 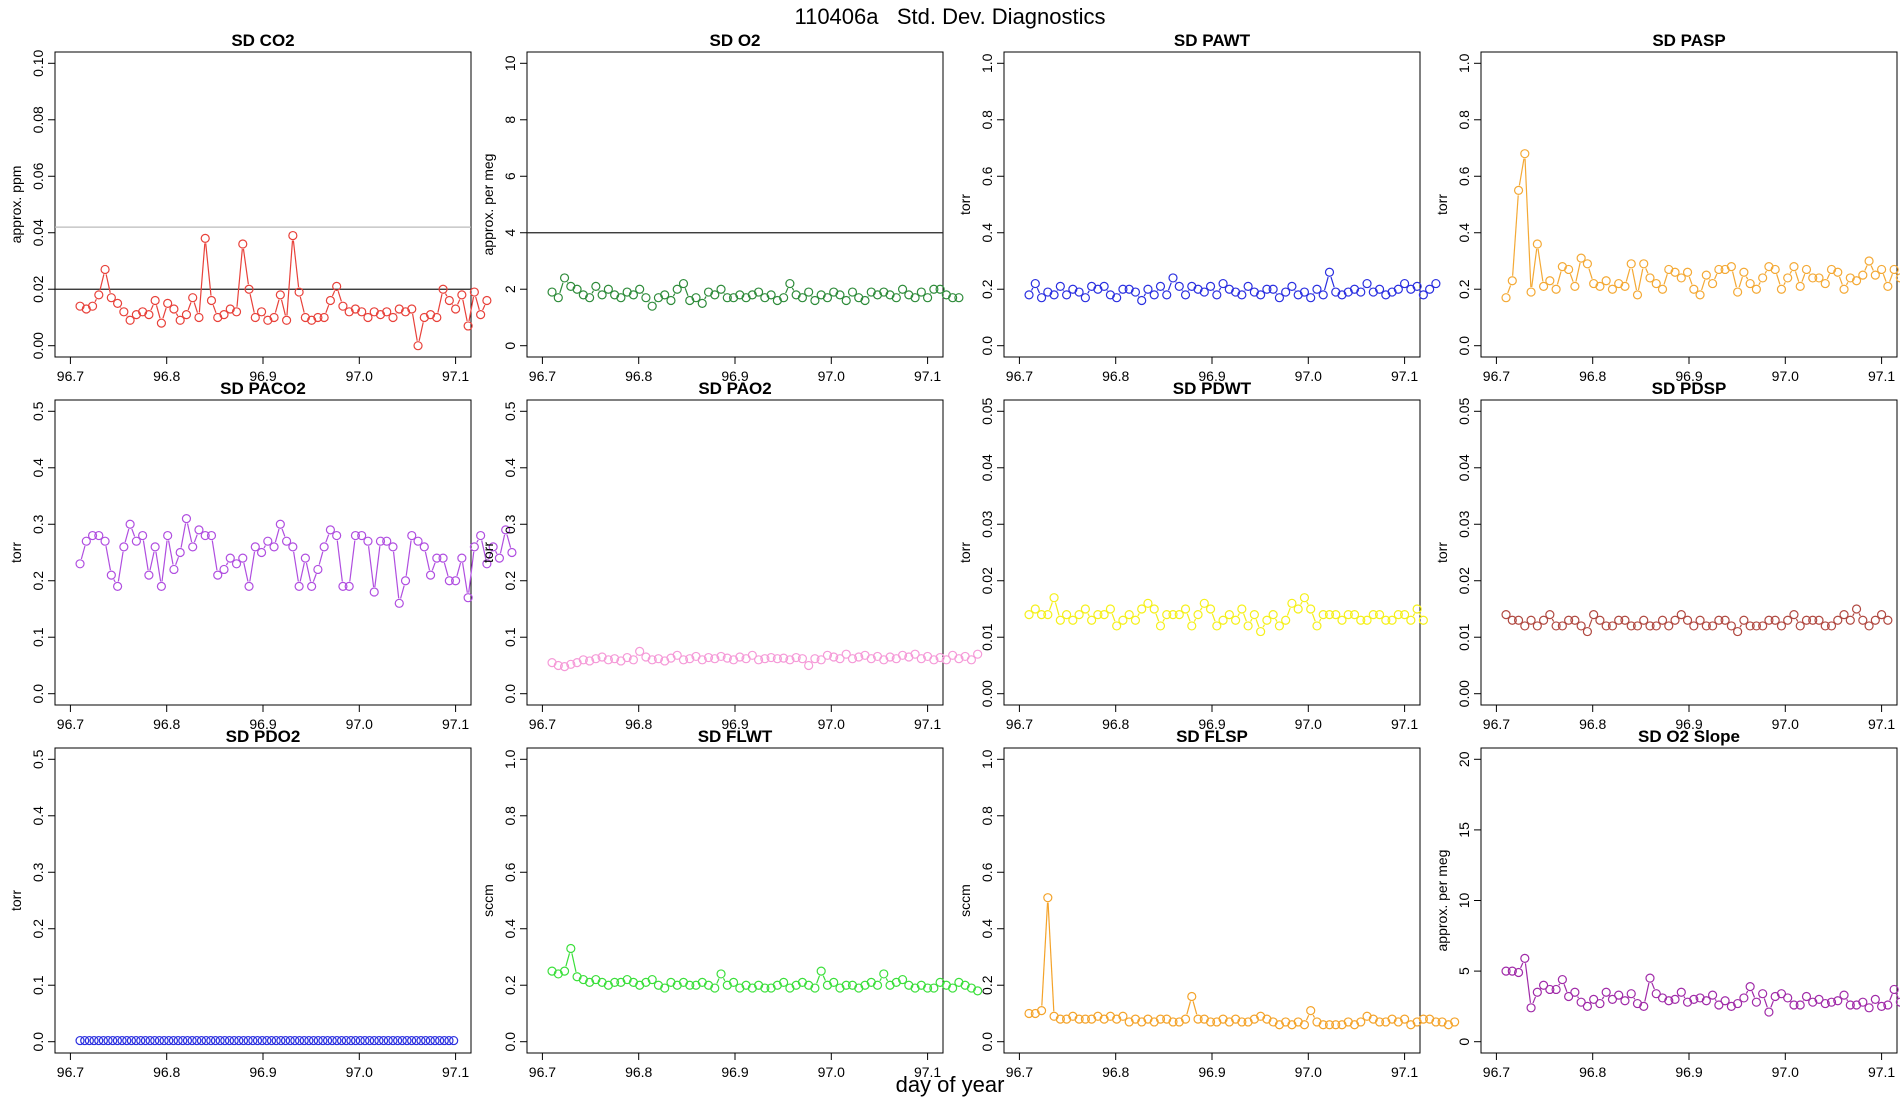 I want to click on panel-title: SD PDSP, so click(x=1689, y=388).